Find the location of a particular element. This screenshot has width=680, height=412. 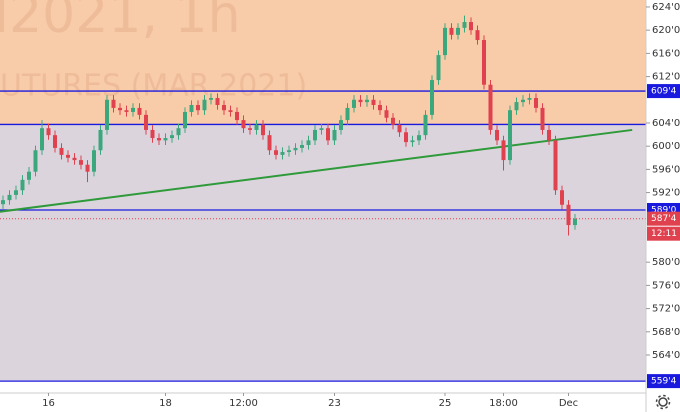

countdown-box is located at coordinates (663, 233).